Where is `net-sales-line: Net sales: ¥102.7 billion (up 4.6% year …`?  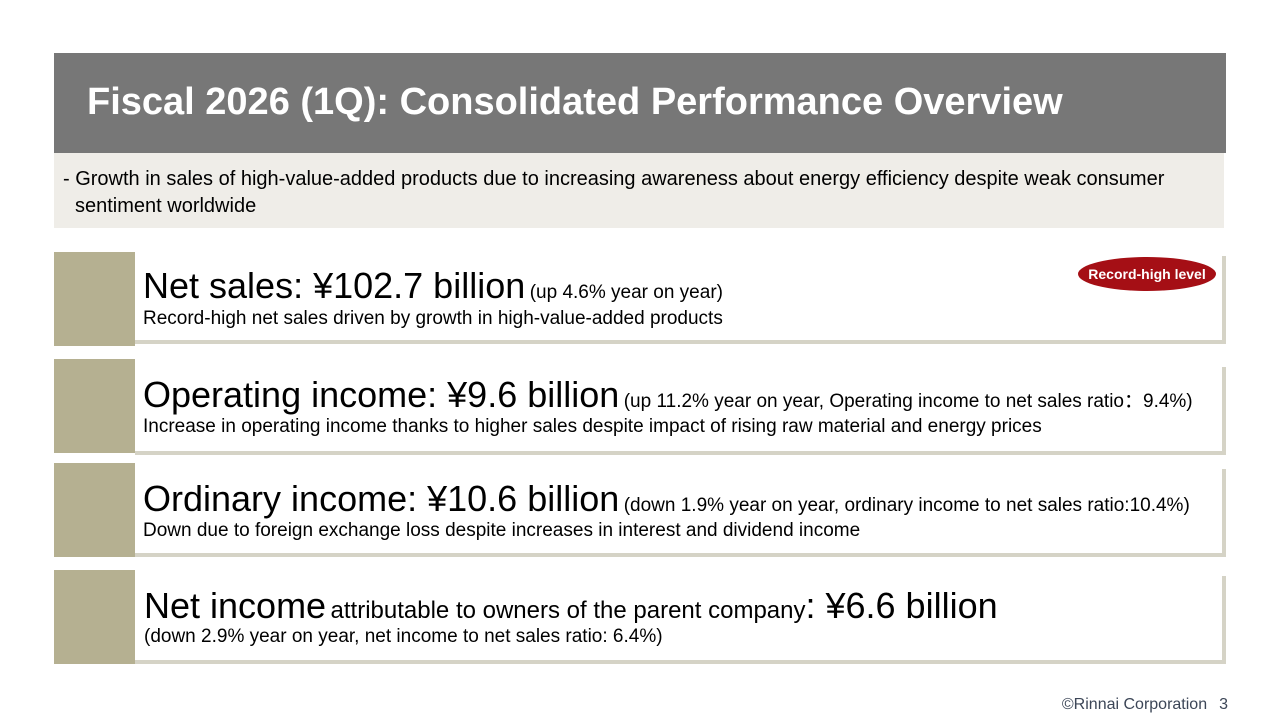 net-sales-line: Net sales: ¥102.7 billion (up 4.6% year … is located at coordinates (433, 286).